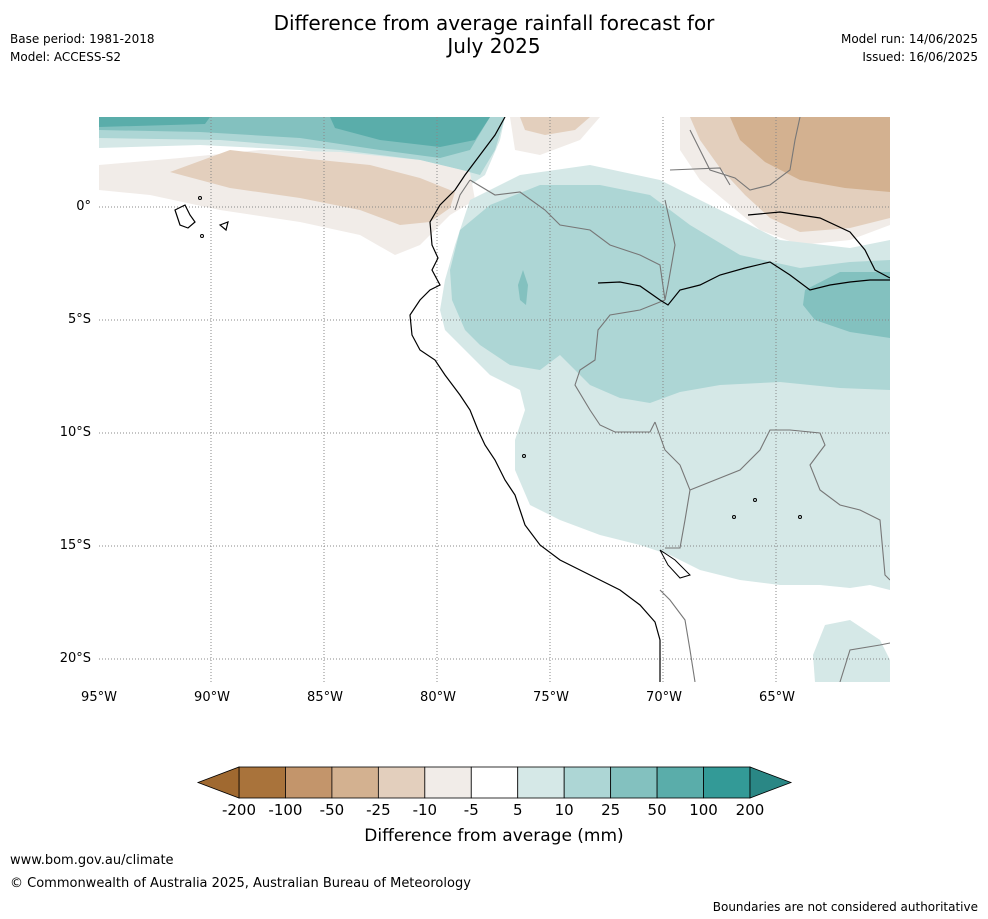  What do you see at coordinates (851, 651) in the screenshot?
I see `shade-5-10-southeast` at bounding box center [851, 651].